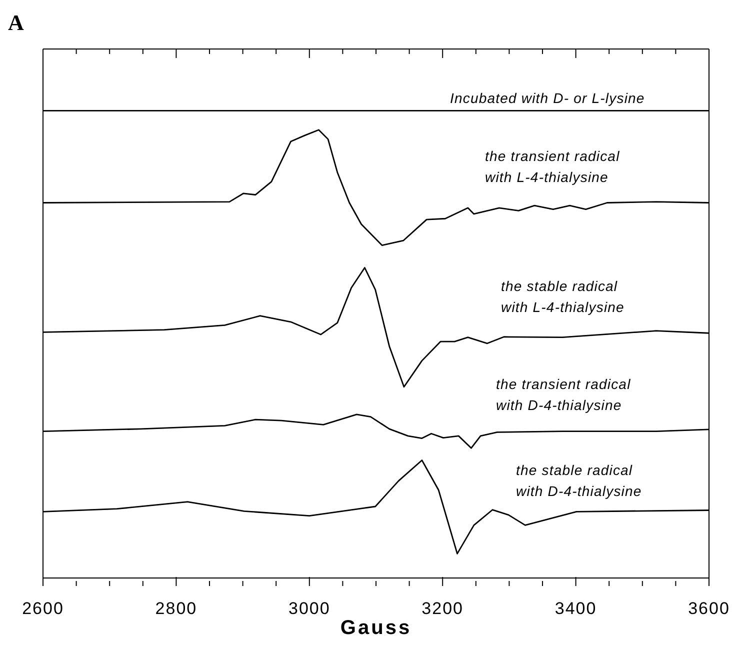  I want to click on series-label: Incubated with D- or L-lysine, so click(548, 98).